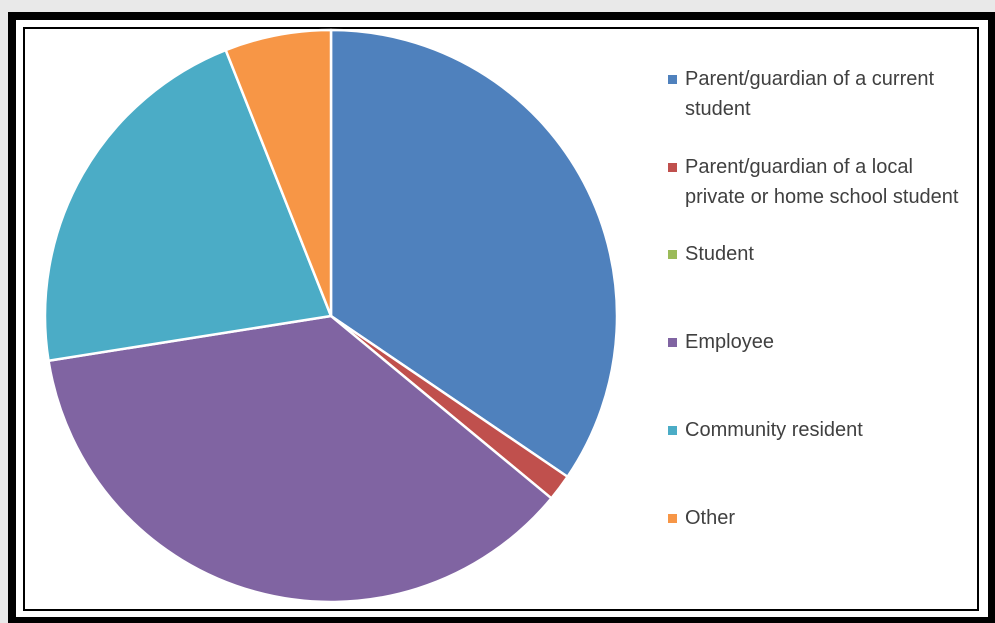 This screenshot has width=995, height=623. What do you see at coordinates (278, 173) in the screenshot?
I see `pie-slice-other` at bounding box center [278, 173].